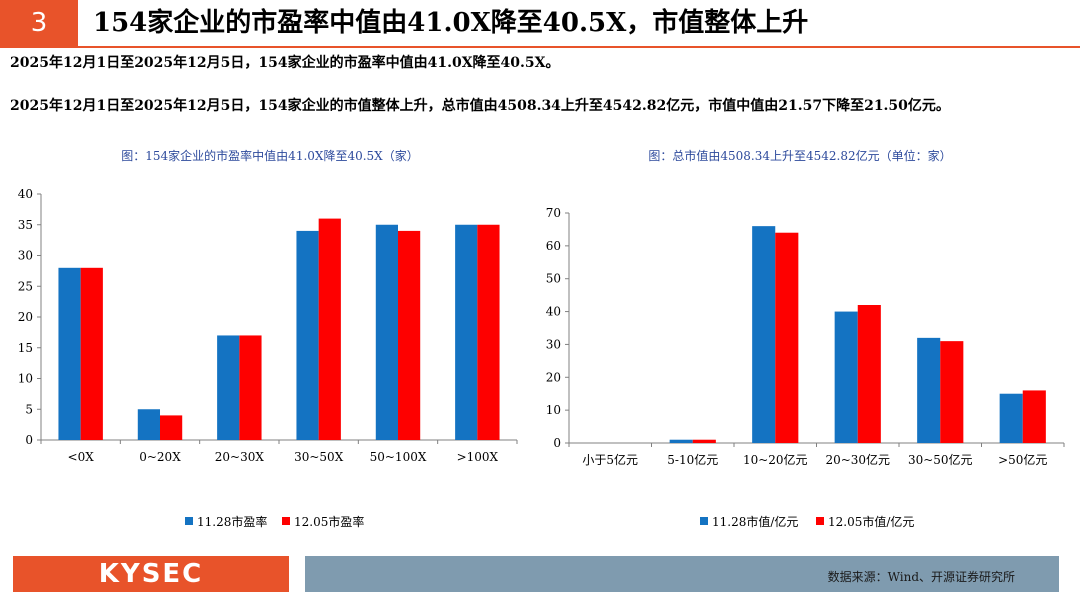  Describe the element at coordinates (692, 459) in the screenshot. I see `x-tick-label: 5-10亿元` at that location.